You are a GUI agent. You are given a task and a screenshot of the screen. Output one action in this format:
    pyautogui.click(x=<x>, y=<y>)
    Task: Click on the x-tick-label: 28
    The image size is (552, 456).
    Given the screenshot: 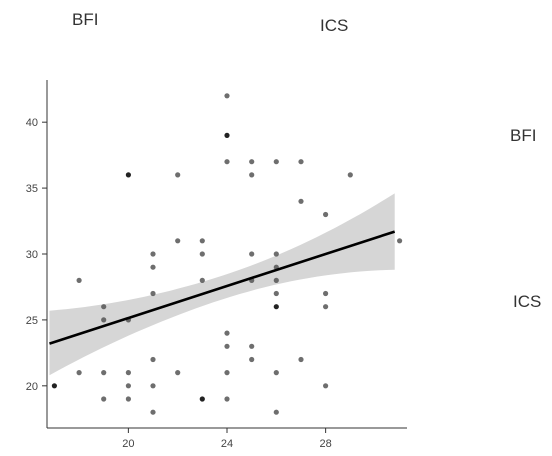 What is the action you would take?
    pyautogui.click(x=326, y=444)
    